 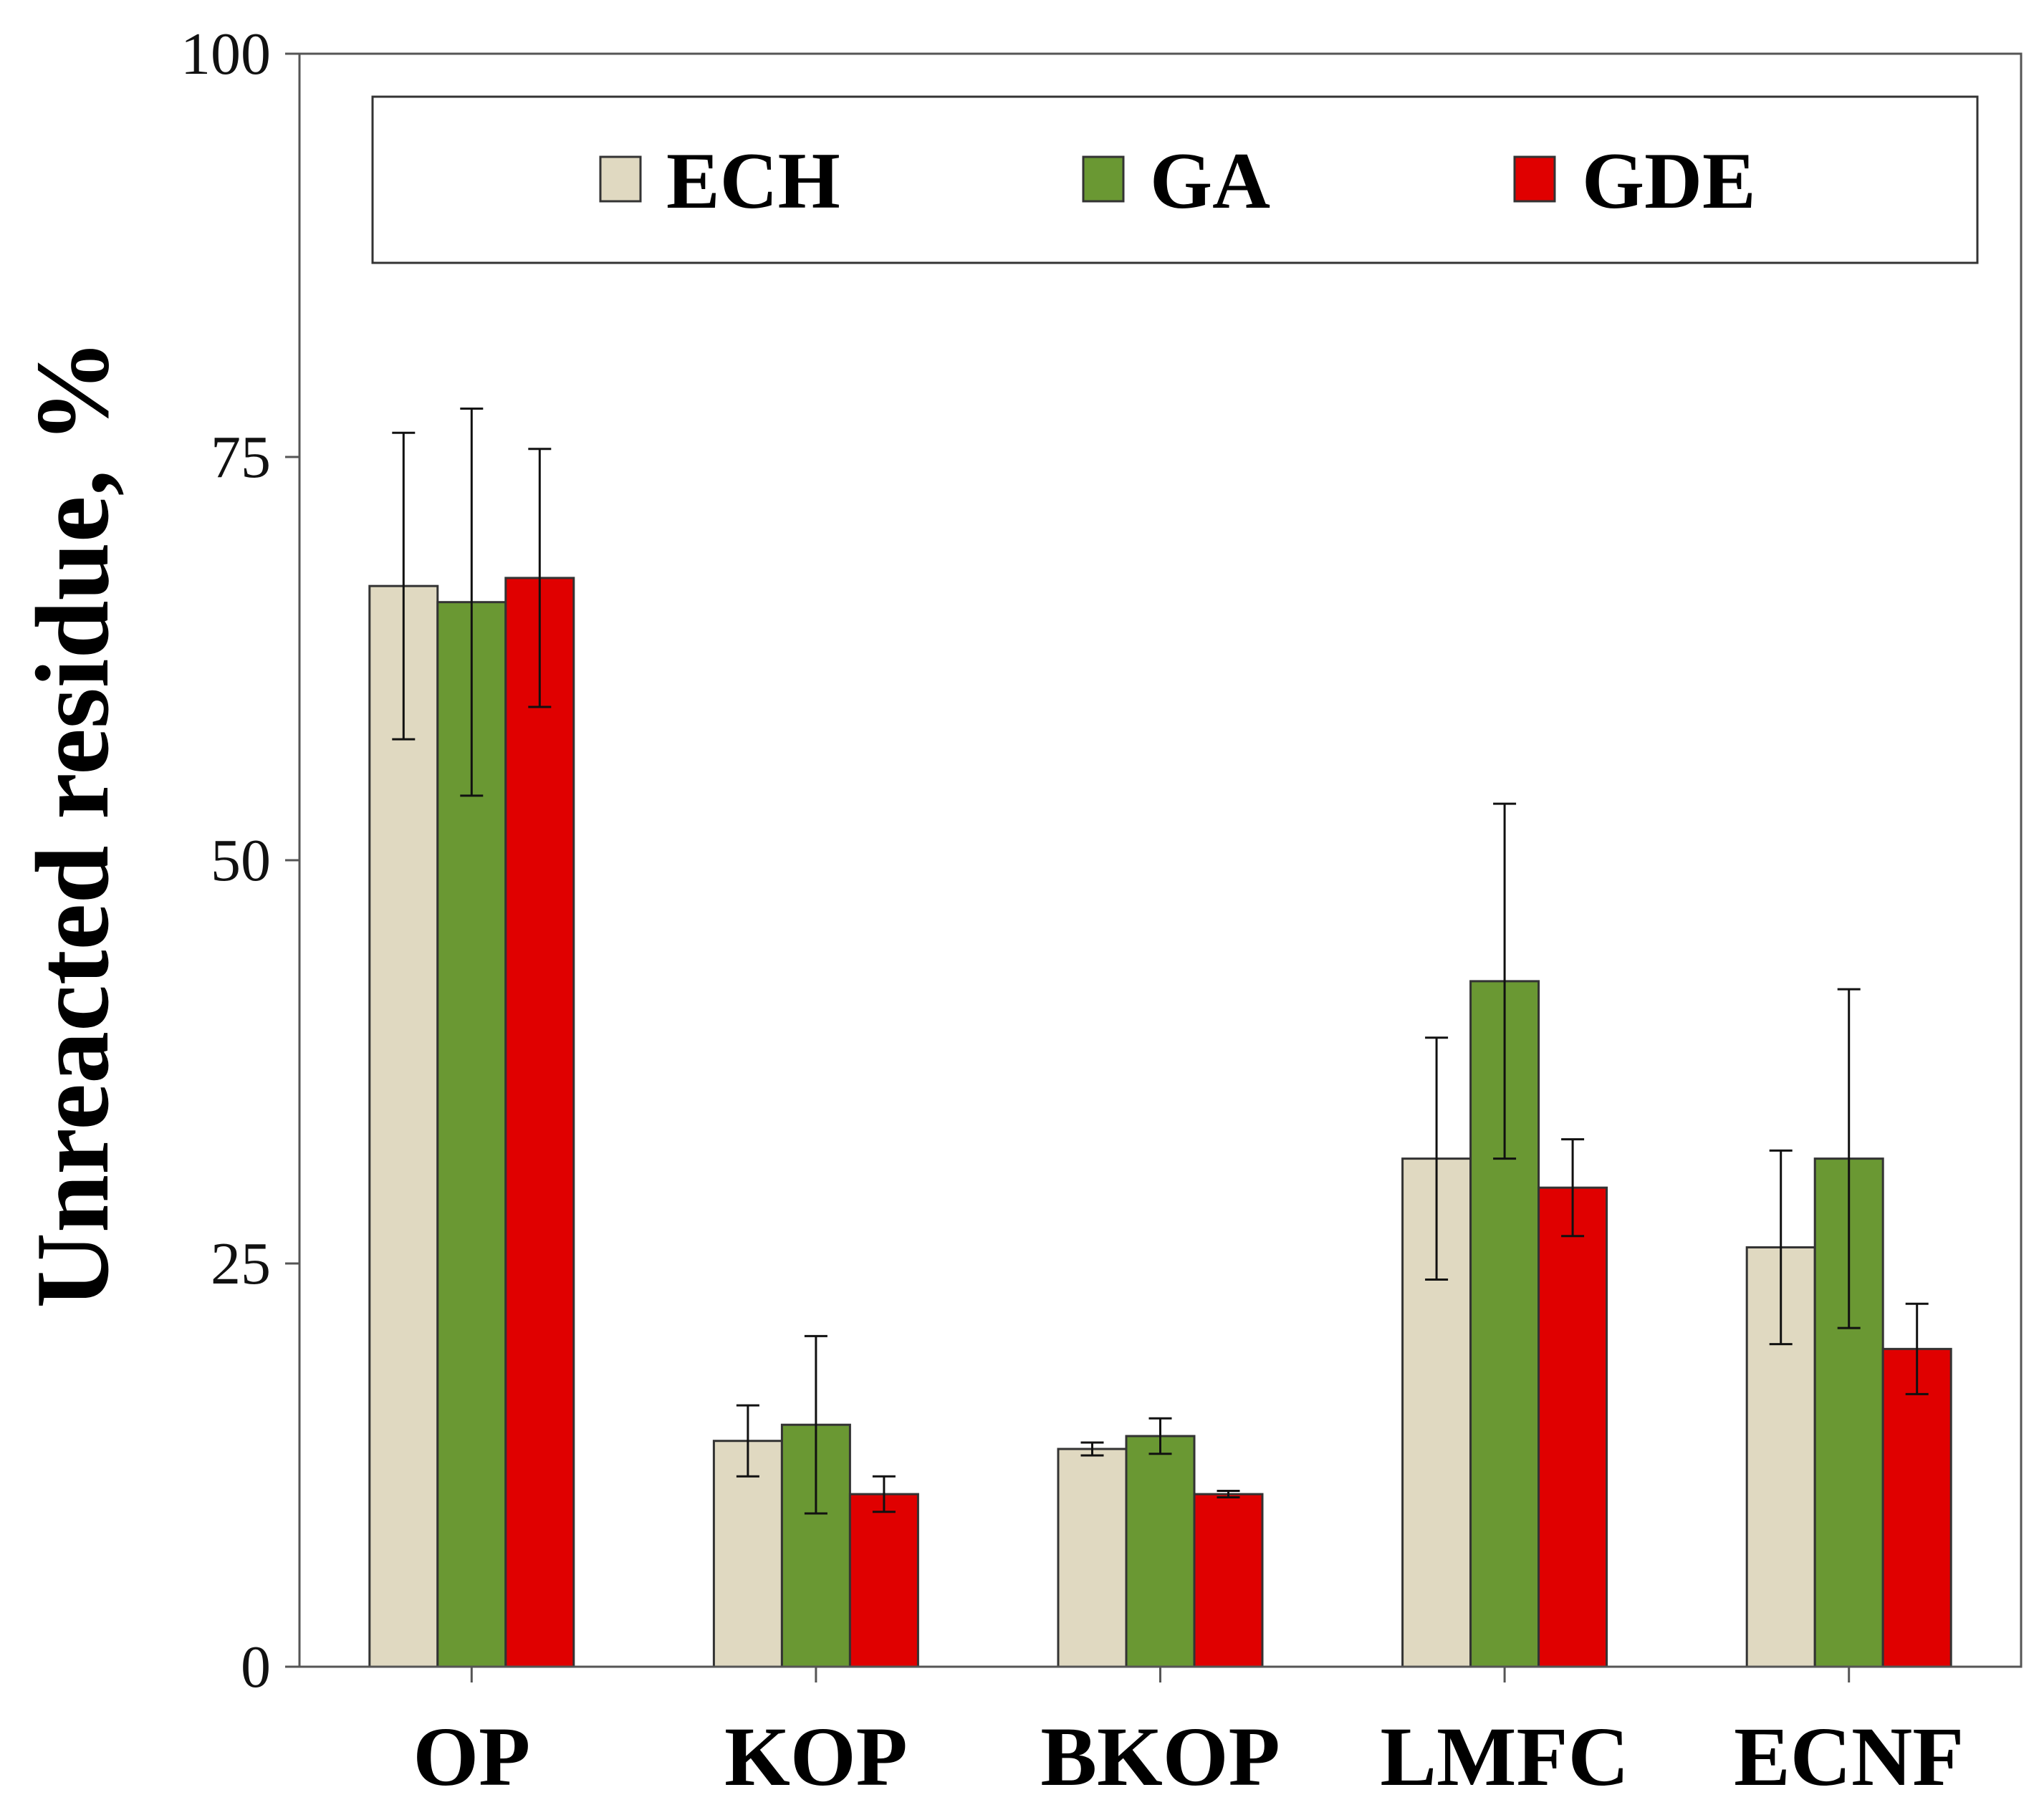 I want to click on legend-swatch-ga, so click(x=1103, y=179).